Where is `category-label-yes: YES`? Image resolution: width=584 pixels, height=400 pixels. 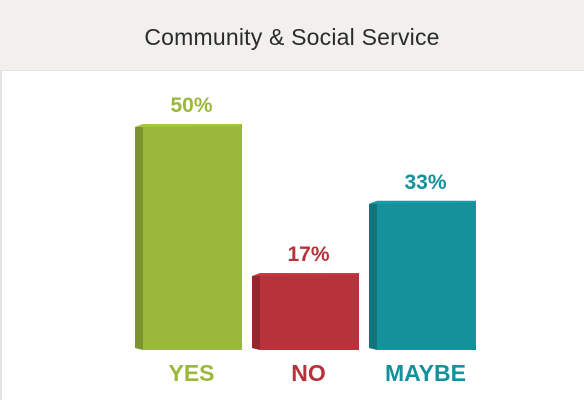 category-label-yes: YES is located at coordinates (191, 373).